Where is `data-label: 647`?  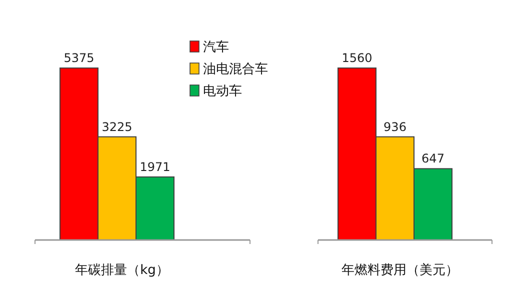 data-label: 647 is located at coordinates (433, 159).